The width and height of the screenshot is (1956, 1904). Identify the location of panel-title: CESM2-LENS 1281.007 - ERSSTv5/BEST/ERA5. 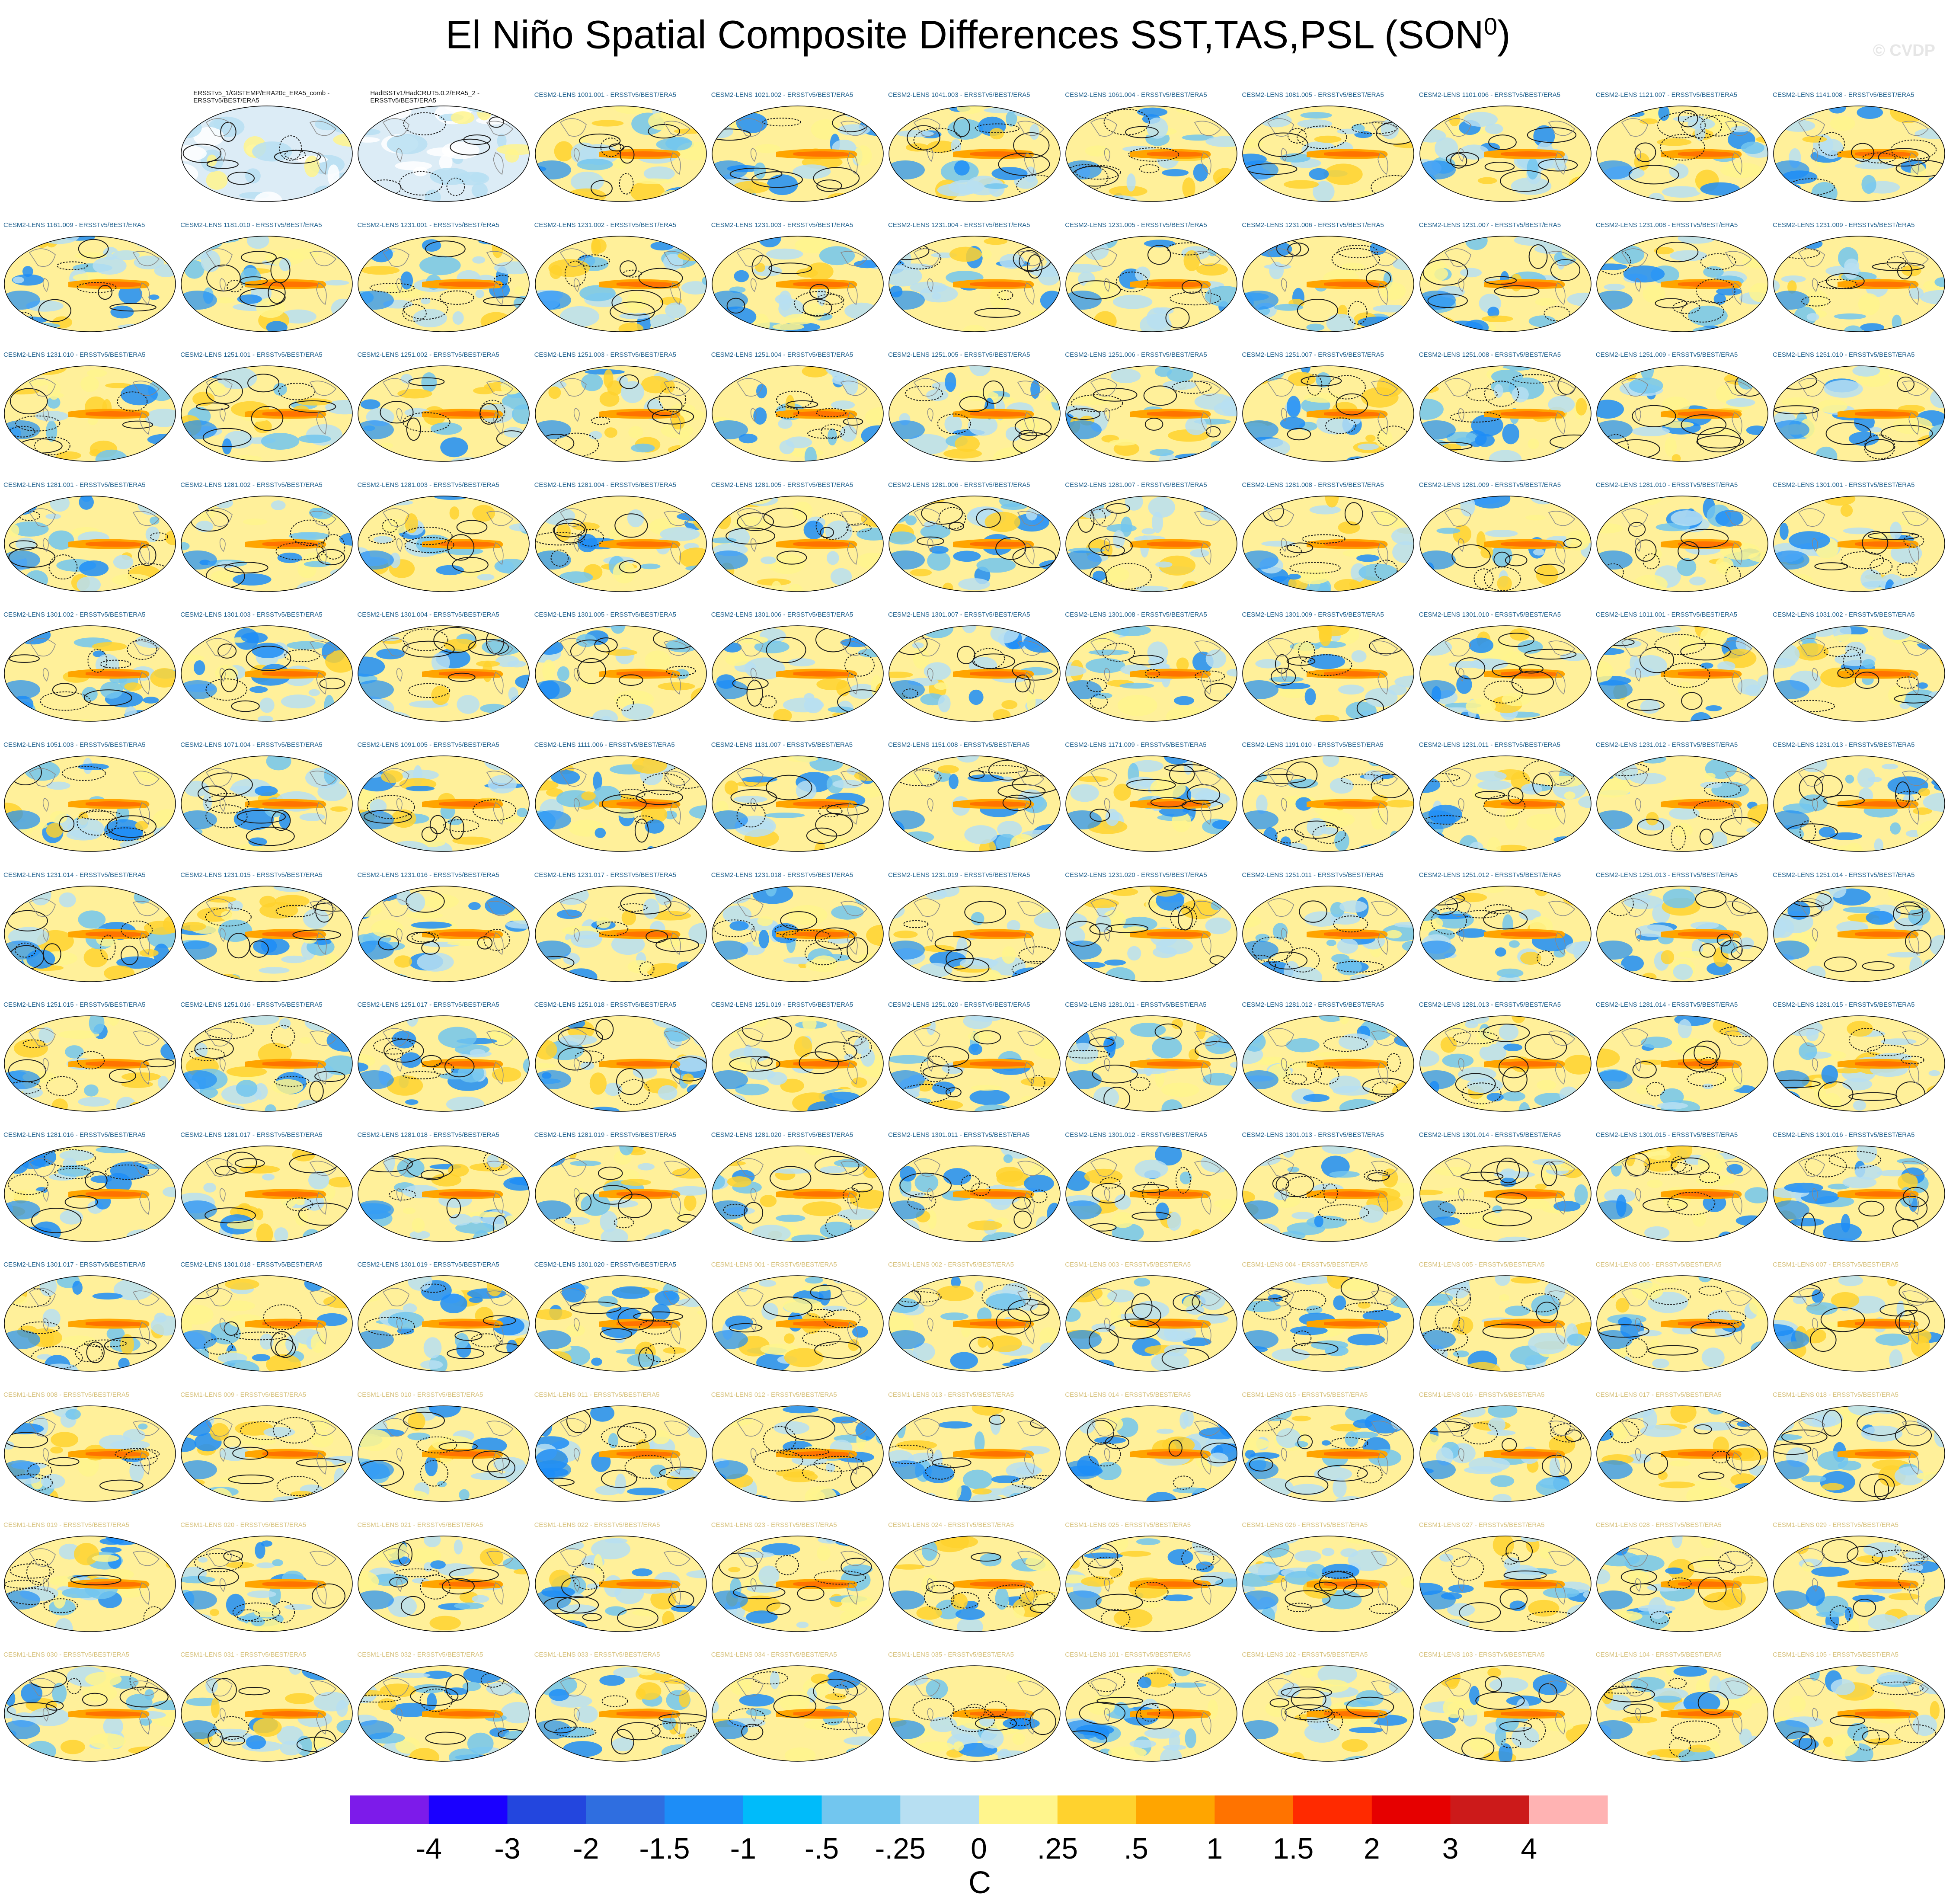
(1136, 485).